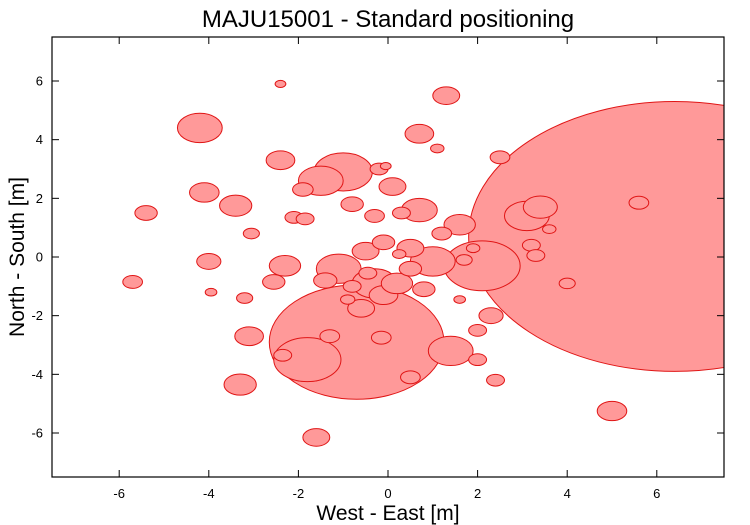 The height and width of the screenshot is (525, 750). What do you see at coordinates (656, 493) in the screenshot?
I see `x-tick-label: 6` at bounding box center [656, 493].